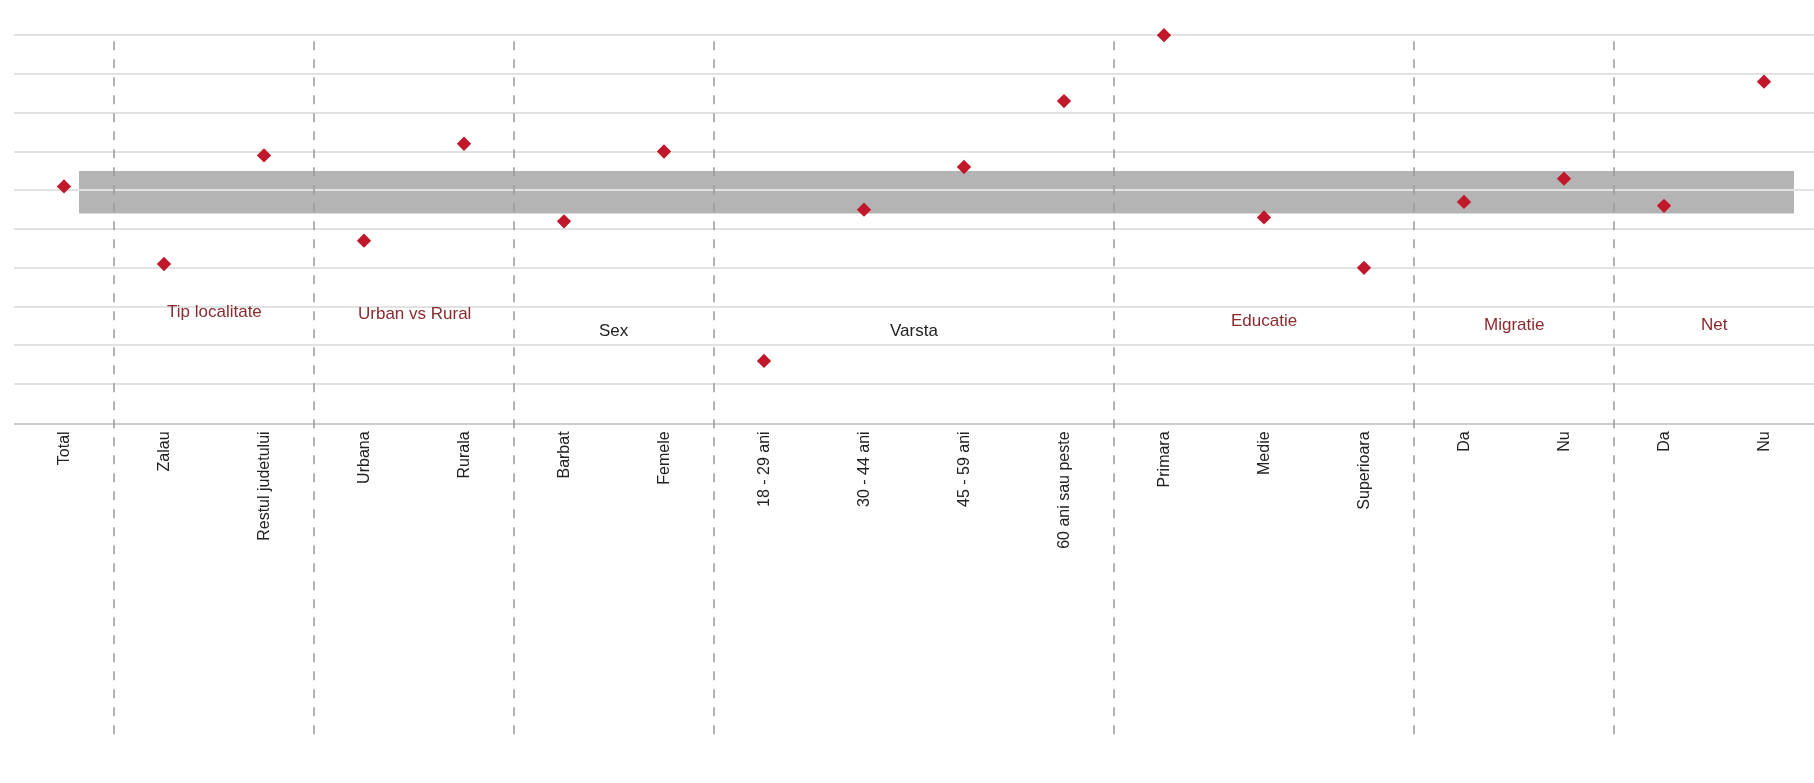 Image resolution: width=1814 pixels, height=783 pixels. I want to click on x-tick-label: 30 - 44 ani, so click(864, 469).